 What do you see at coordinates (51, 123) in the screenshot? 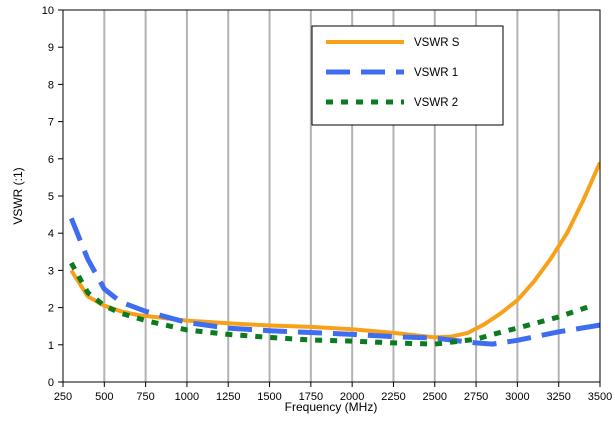
I see `y-tick-label: 7` at bounding box center [51, 123].